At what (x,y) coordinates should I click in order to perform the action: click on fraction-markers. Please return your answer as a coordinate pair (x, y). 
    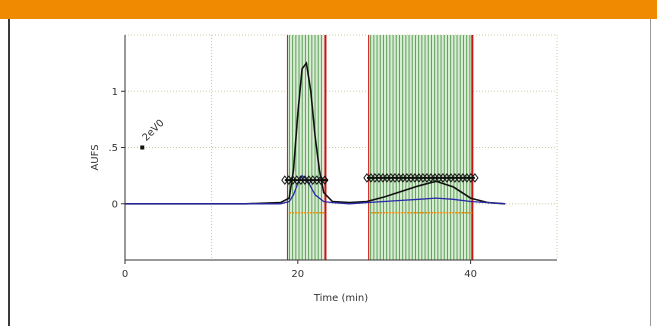
    Looking at the image, I should click on (380, 193).